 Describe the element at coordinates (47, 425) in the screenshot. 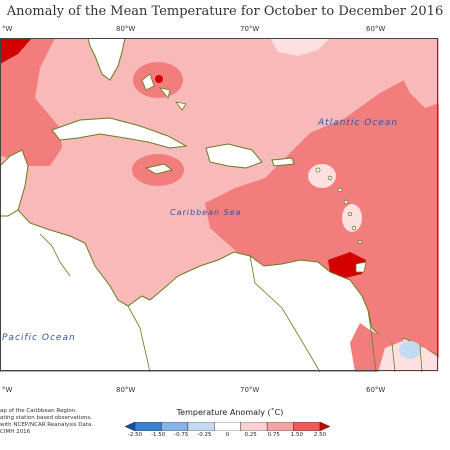

I see `credit-line: with NCEP/NCAR Reanalysis Data.` at that location.